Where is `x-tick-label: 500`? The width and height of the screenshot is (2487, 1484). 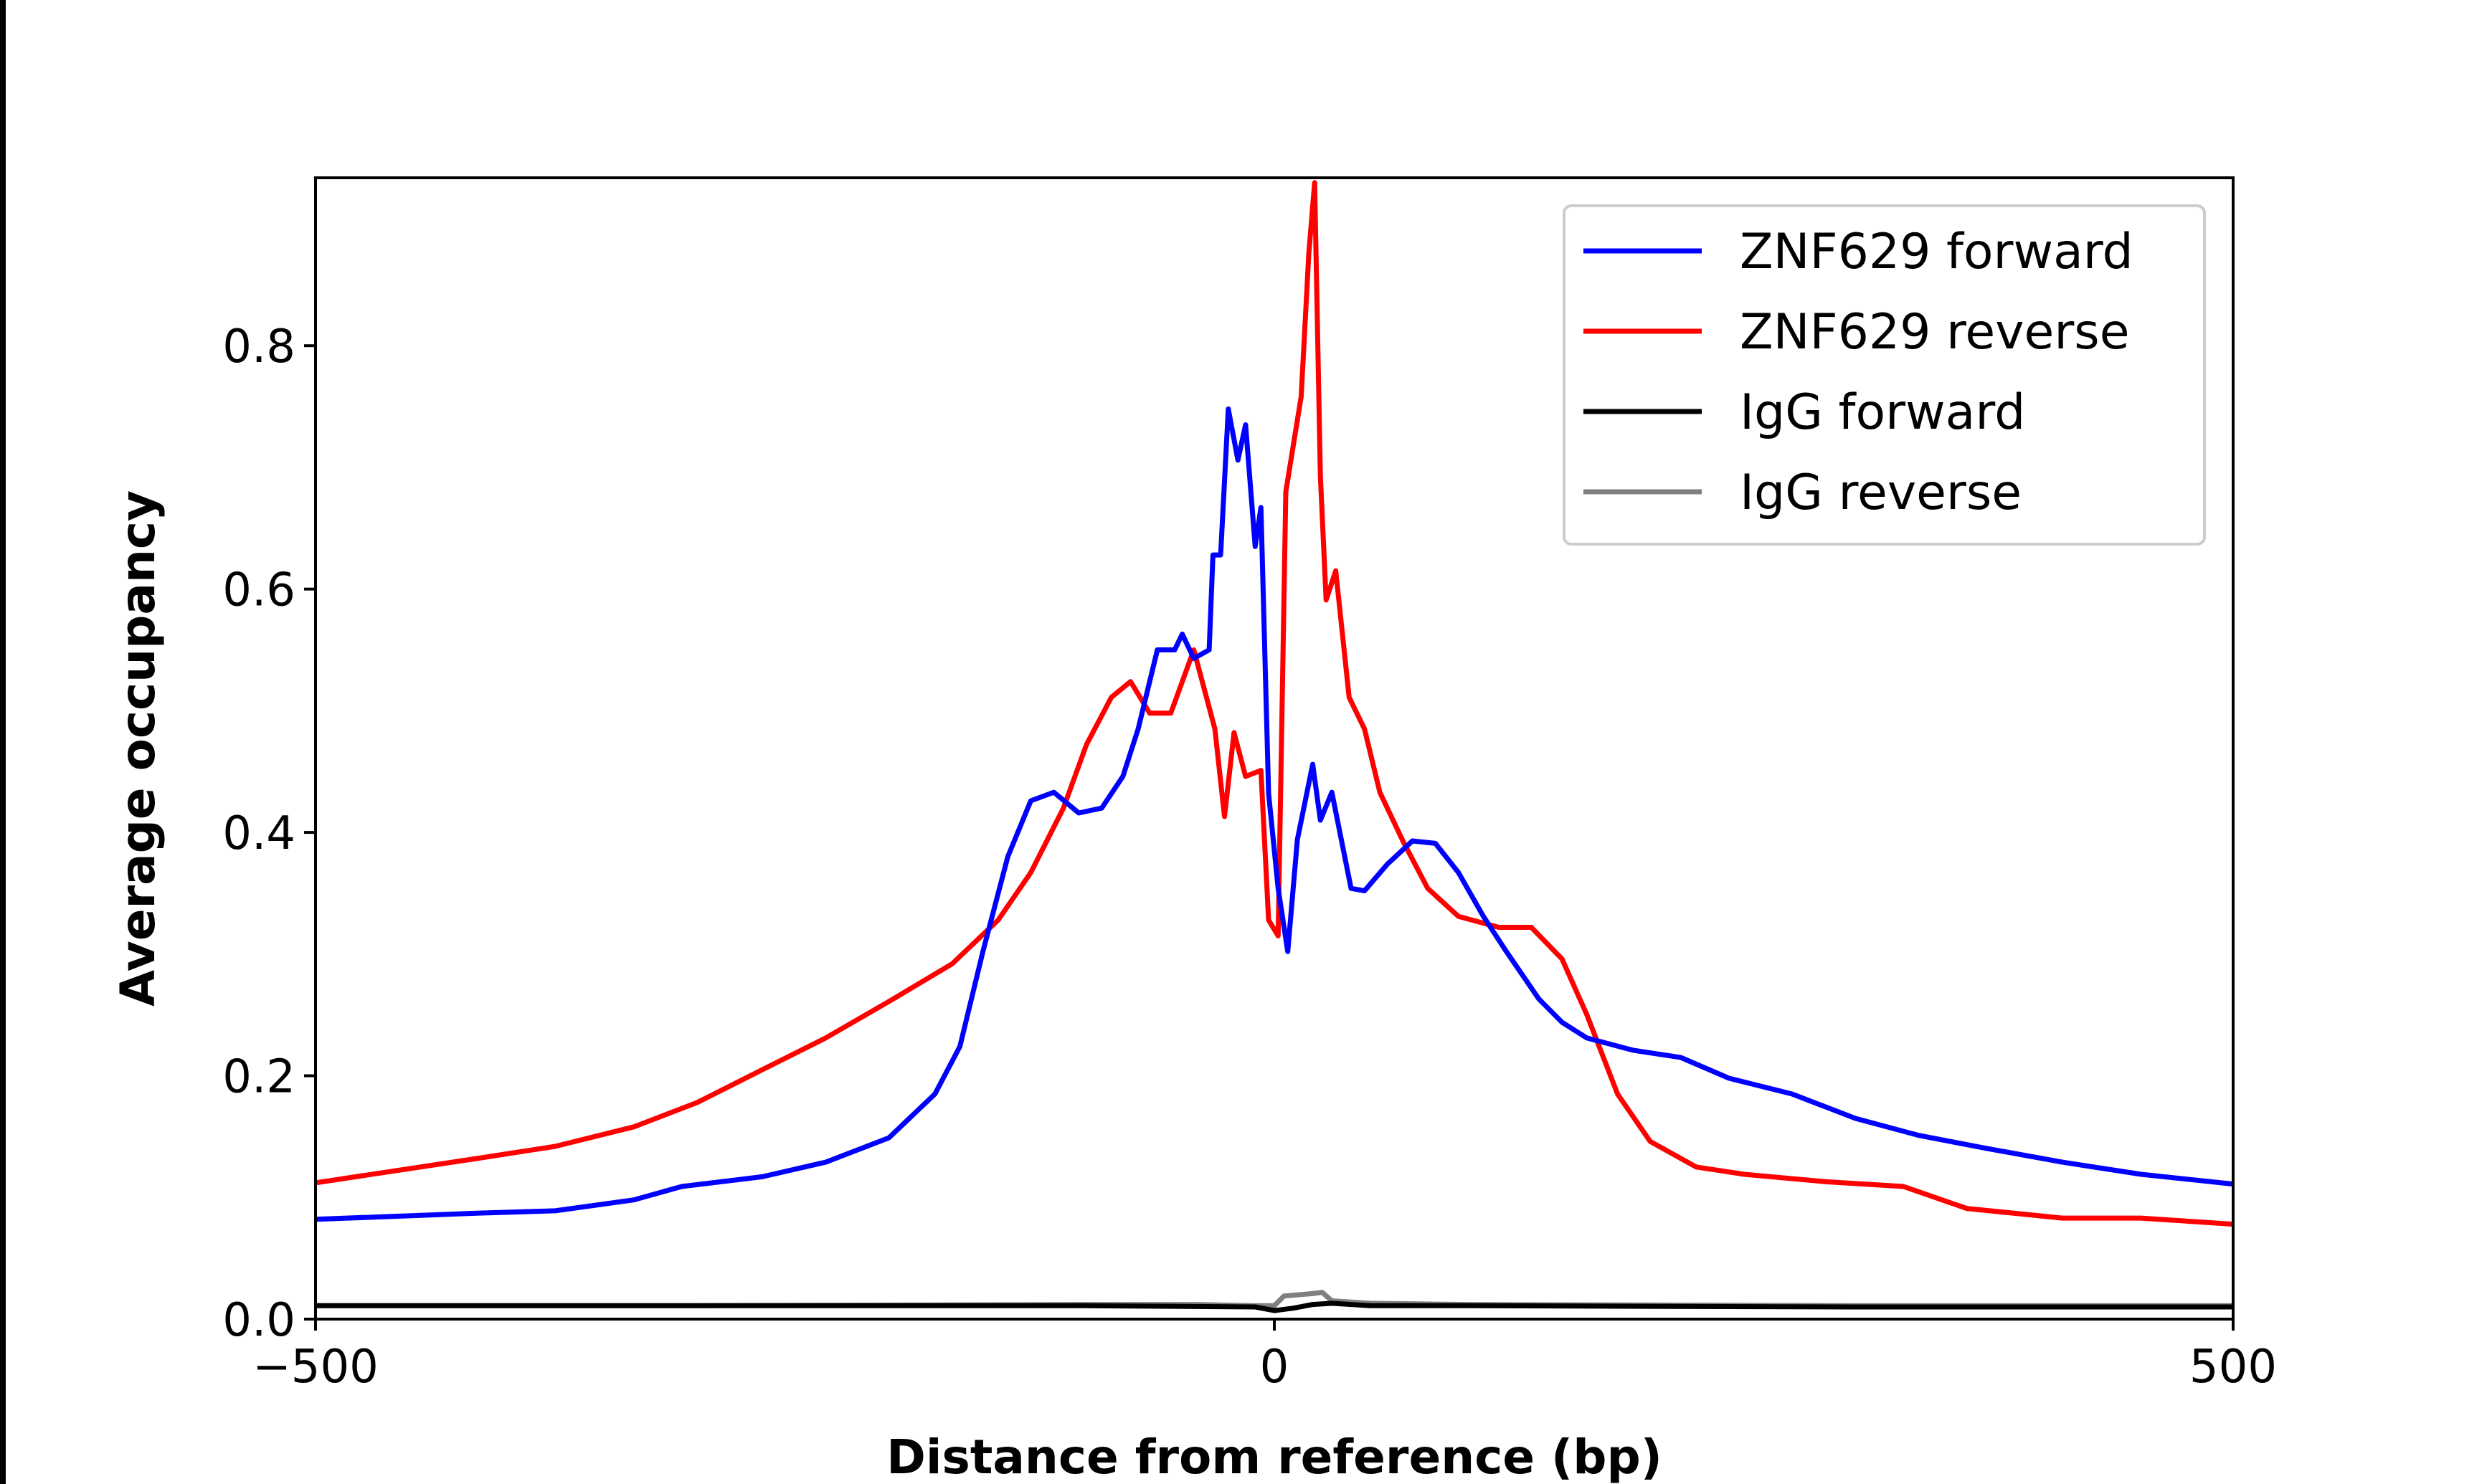 x-tick-label: 500 is located at coordinates (2233, 1368).